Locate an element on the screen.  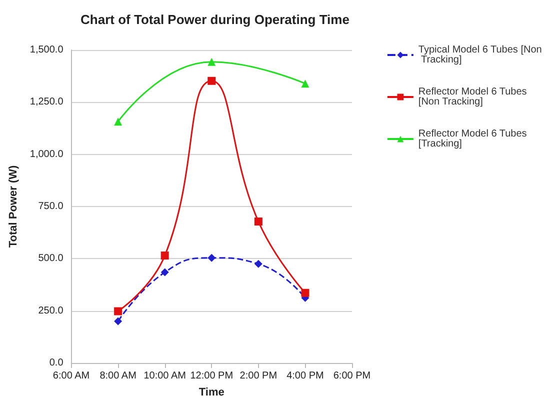
x-axis-title: Time is located at coordinates (211, 392).